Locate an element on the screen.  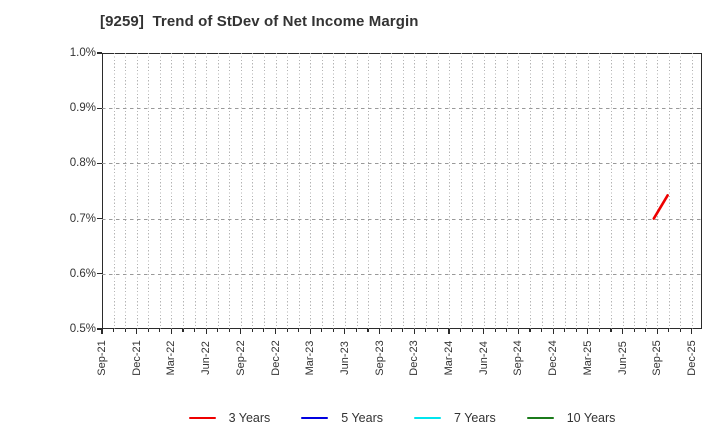
x-tick-label: Dec-23 is located at coordinates (414, 358).